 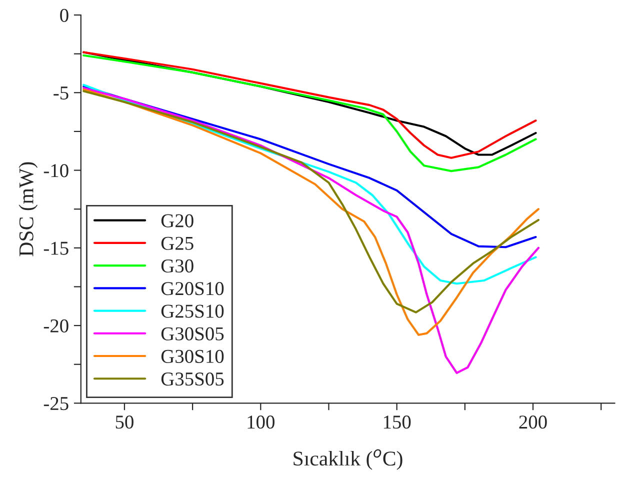 I want to click on y-tick-label: -5, so click(x=61, y=93).